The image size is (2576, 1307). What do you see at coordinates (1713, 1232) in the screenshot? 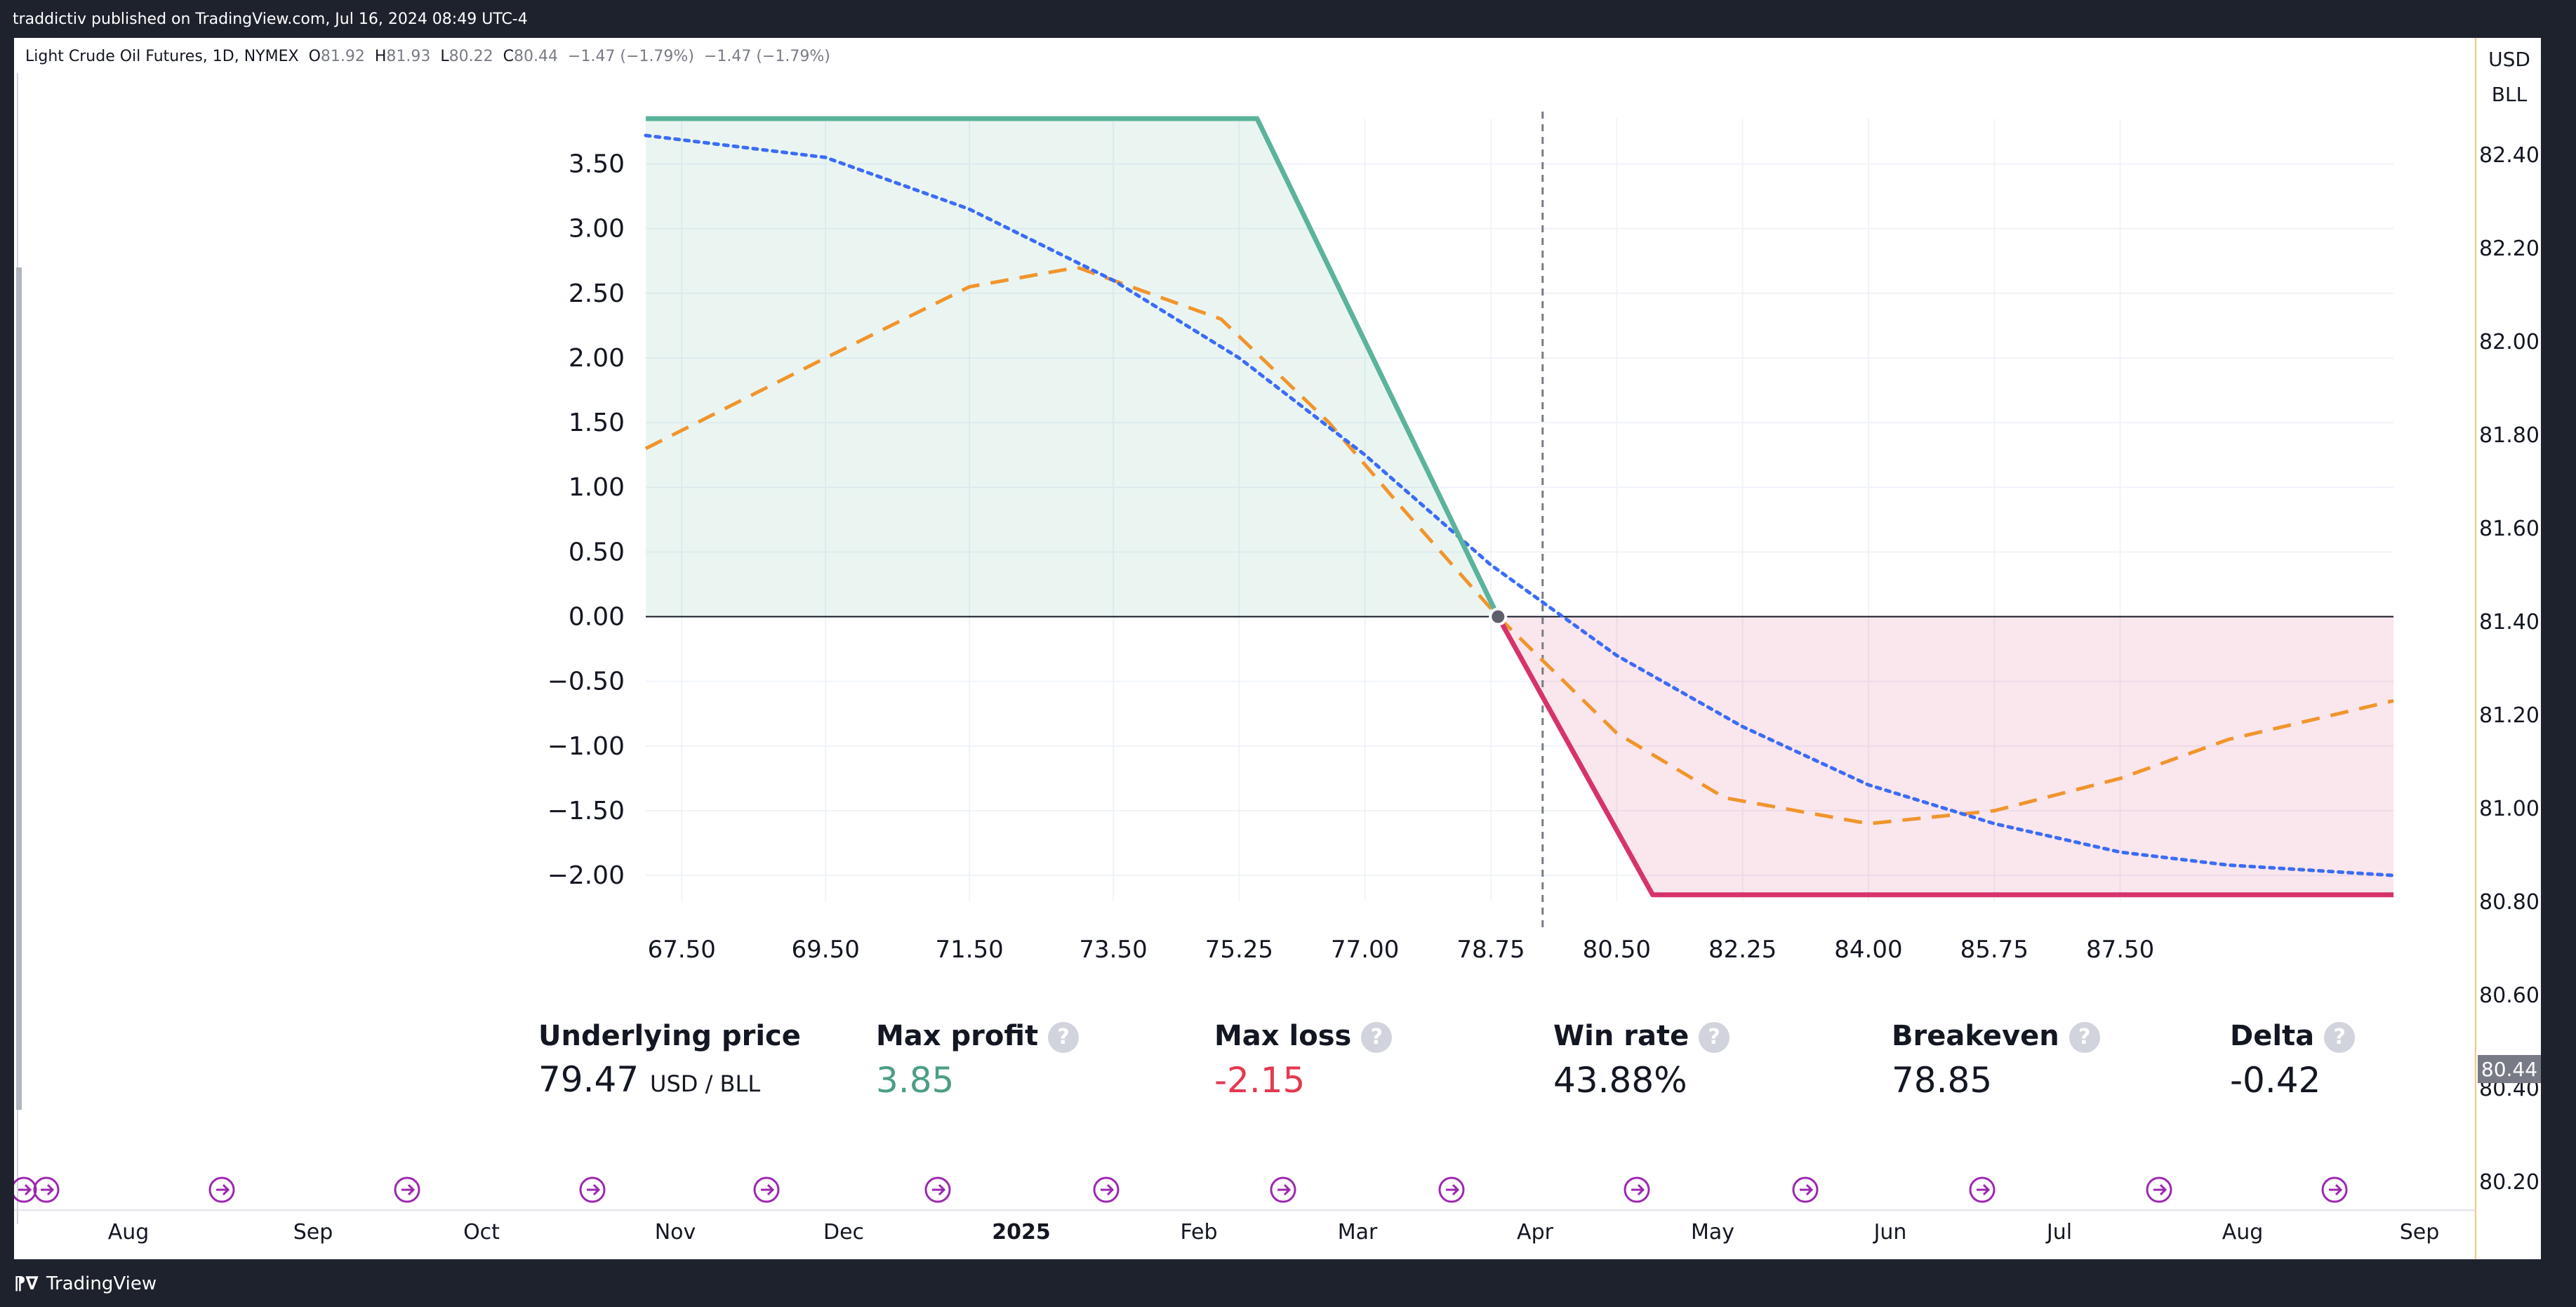
I see `time-label: May` at bounding box center [1713, 1232].